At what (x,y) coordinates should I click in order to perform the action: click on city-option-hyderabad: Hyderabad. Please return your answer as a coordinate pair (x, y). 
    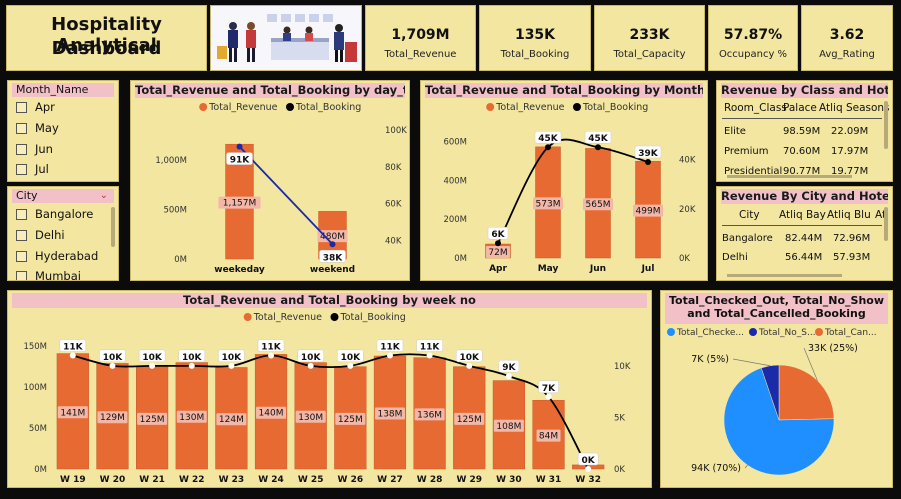
    Looking at the image, I should click on (57, 256).